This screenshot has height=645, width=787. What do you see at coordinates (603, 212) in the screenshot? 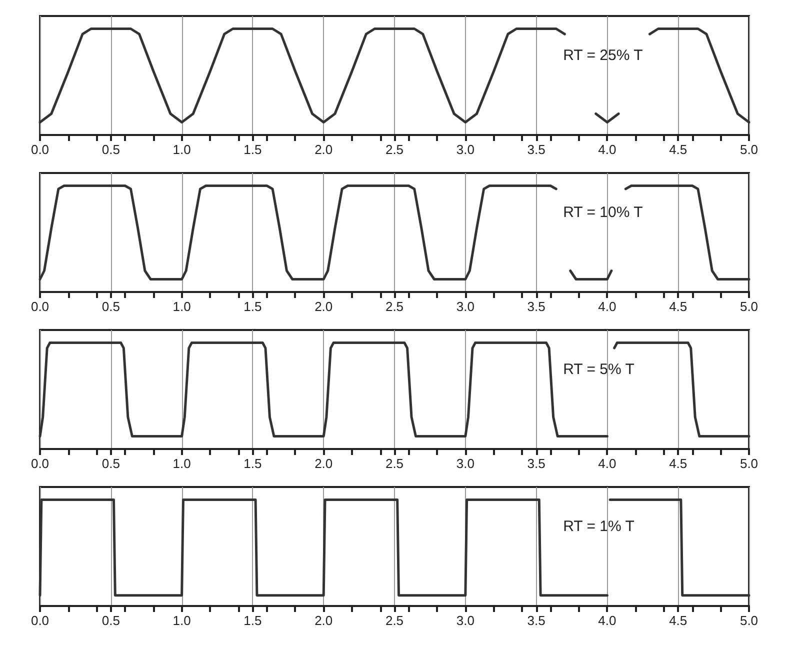
I see `annotation: RT = 10% T` at bounding box center [603, 212].